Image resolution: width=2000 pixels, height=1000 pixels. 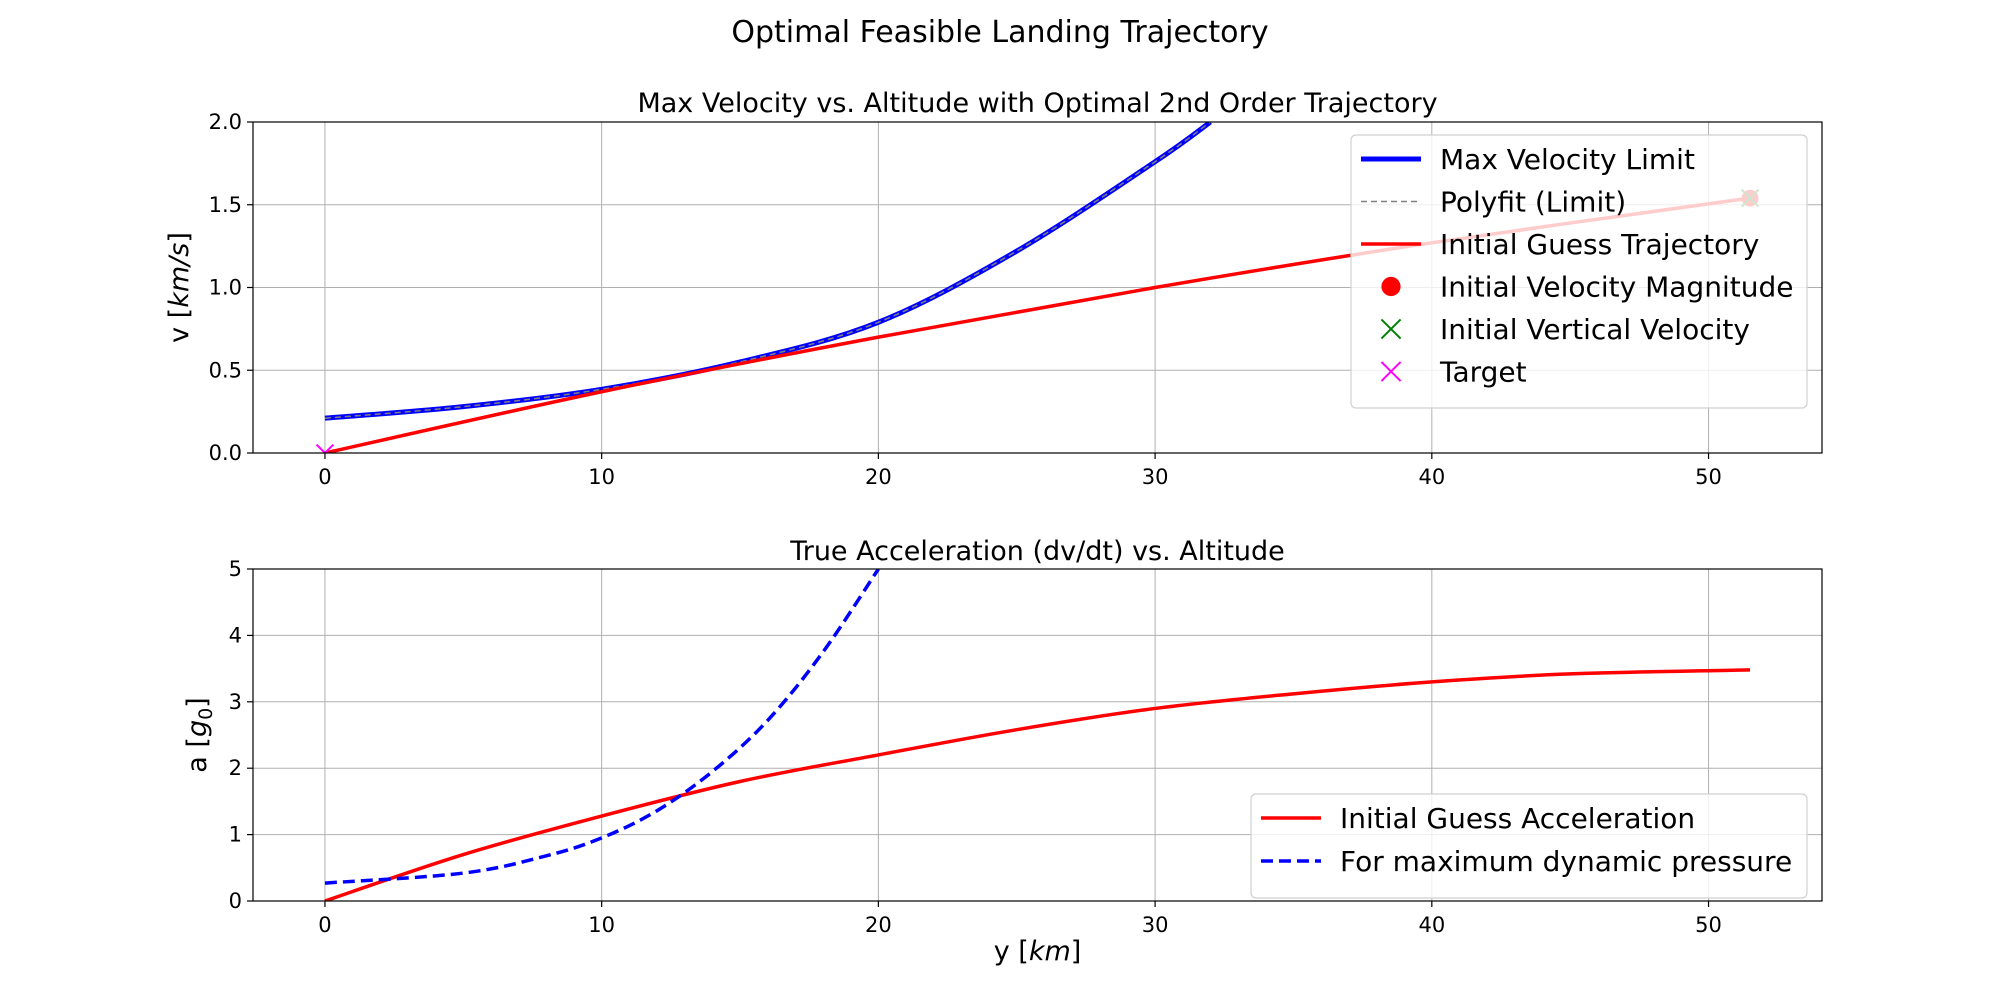 What do you see at coordinates (1517, 818) in the screenshot?
I see `legend-initial-guess-acceleration-label: Initial Guess Acceleration` at bounding box center [1517, 818].